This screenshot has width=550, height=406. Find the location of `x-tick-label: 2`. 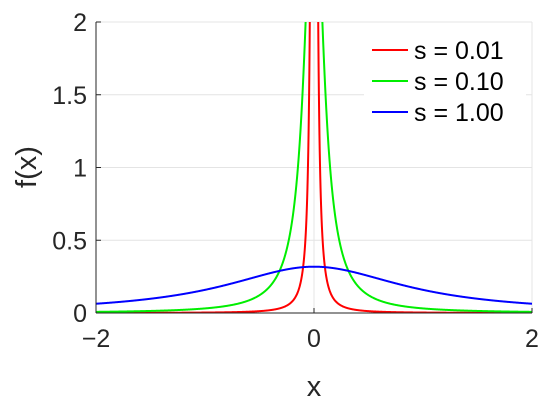

x-tick-label: 2 is located at coordinates (532, 339).